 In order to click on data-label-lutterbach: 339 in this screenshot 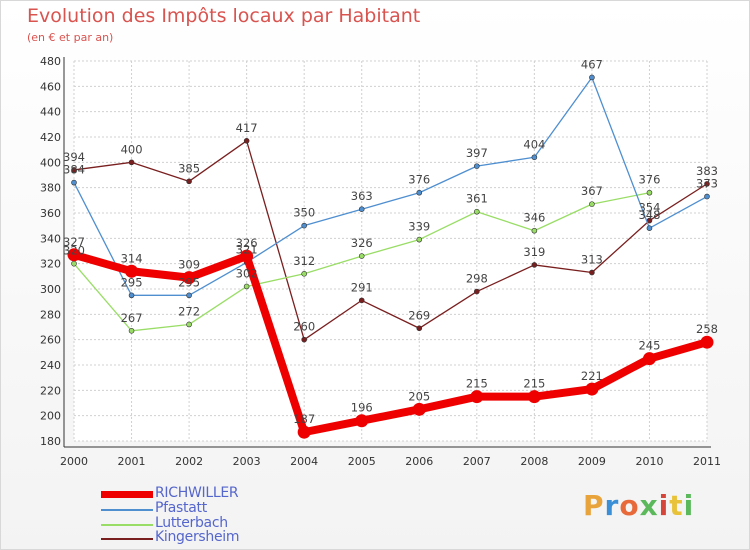, I will do `click(419, 227)`.